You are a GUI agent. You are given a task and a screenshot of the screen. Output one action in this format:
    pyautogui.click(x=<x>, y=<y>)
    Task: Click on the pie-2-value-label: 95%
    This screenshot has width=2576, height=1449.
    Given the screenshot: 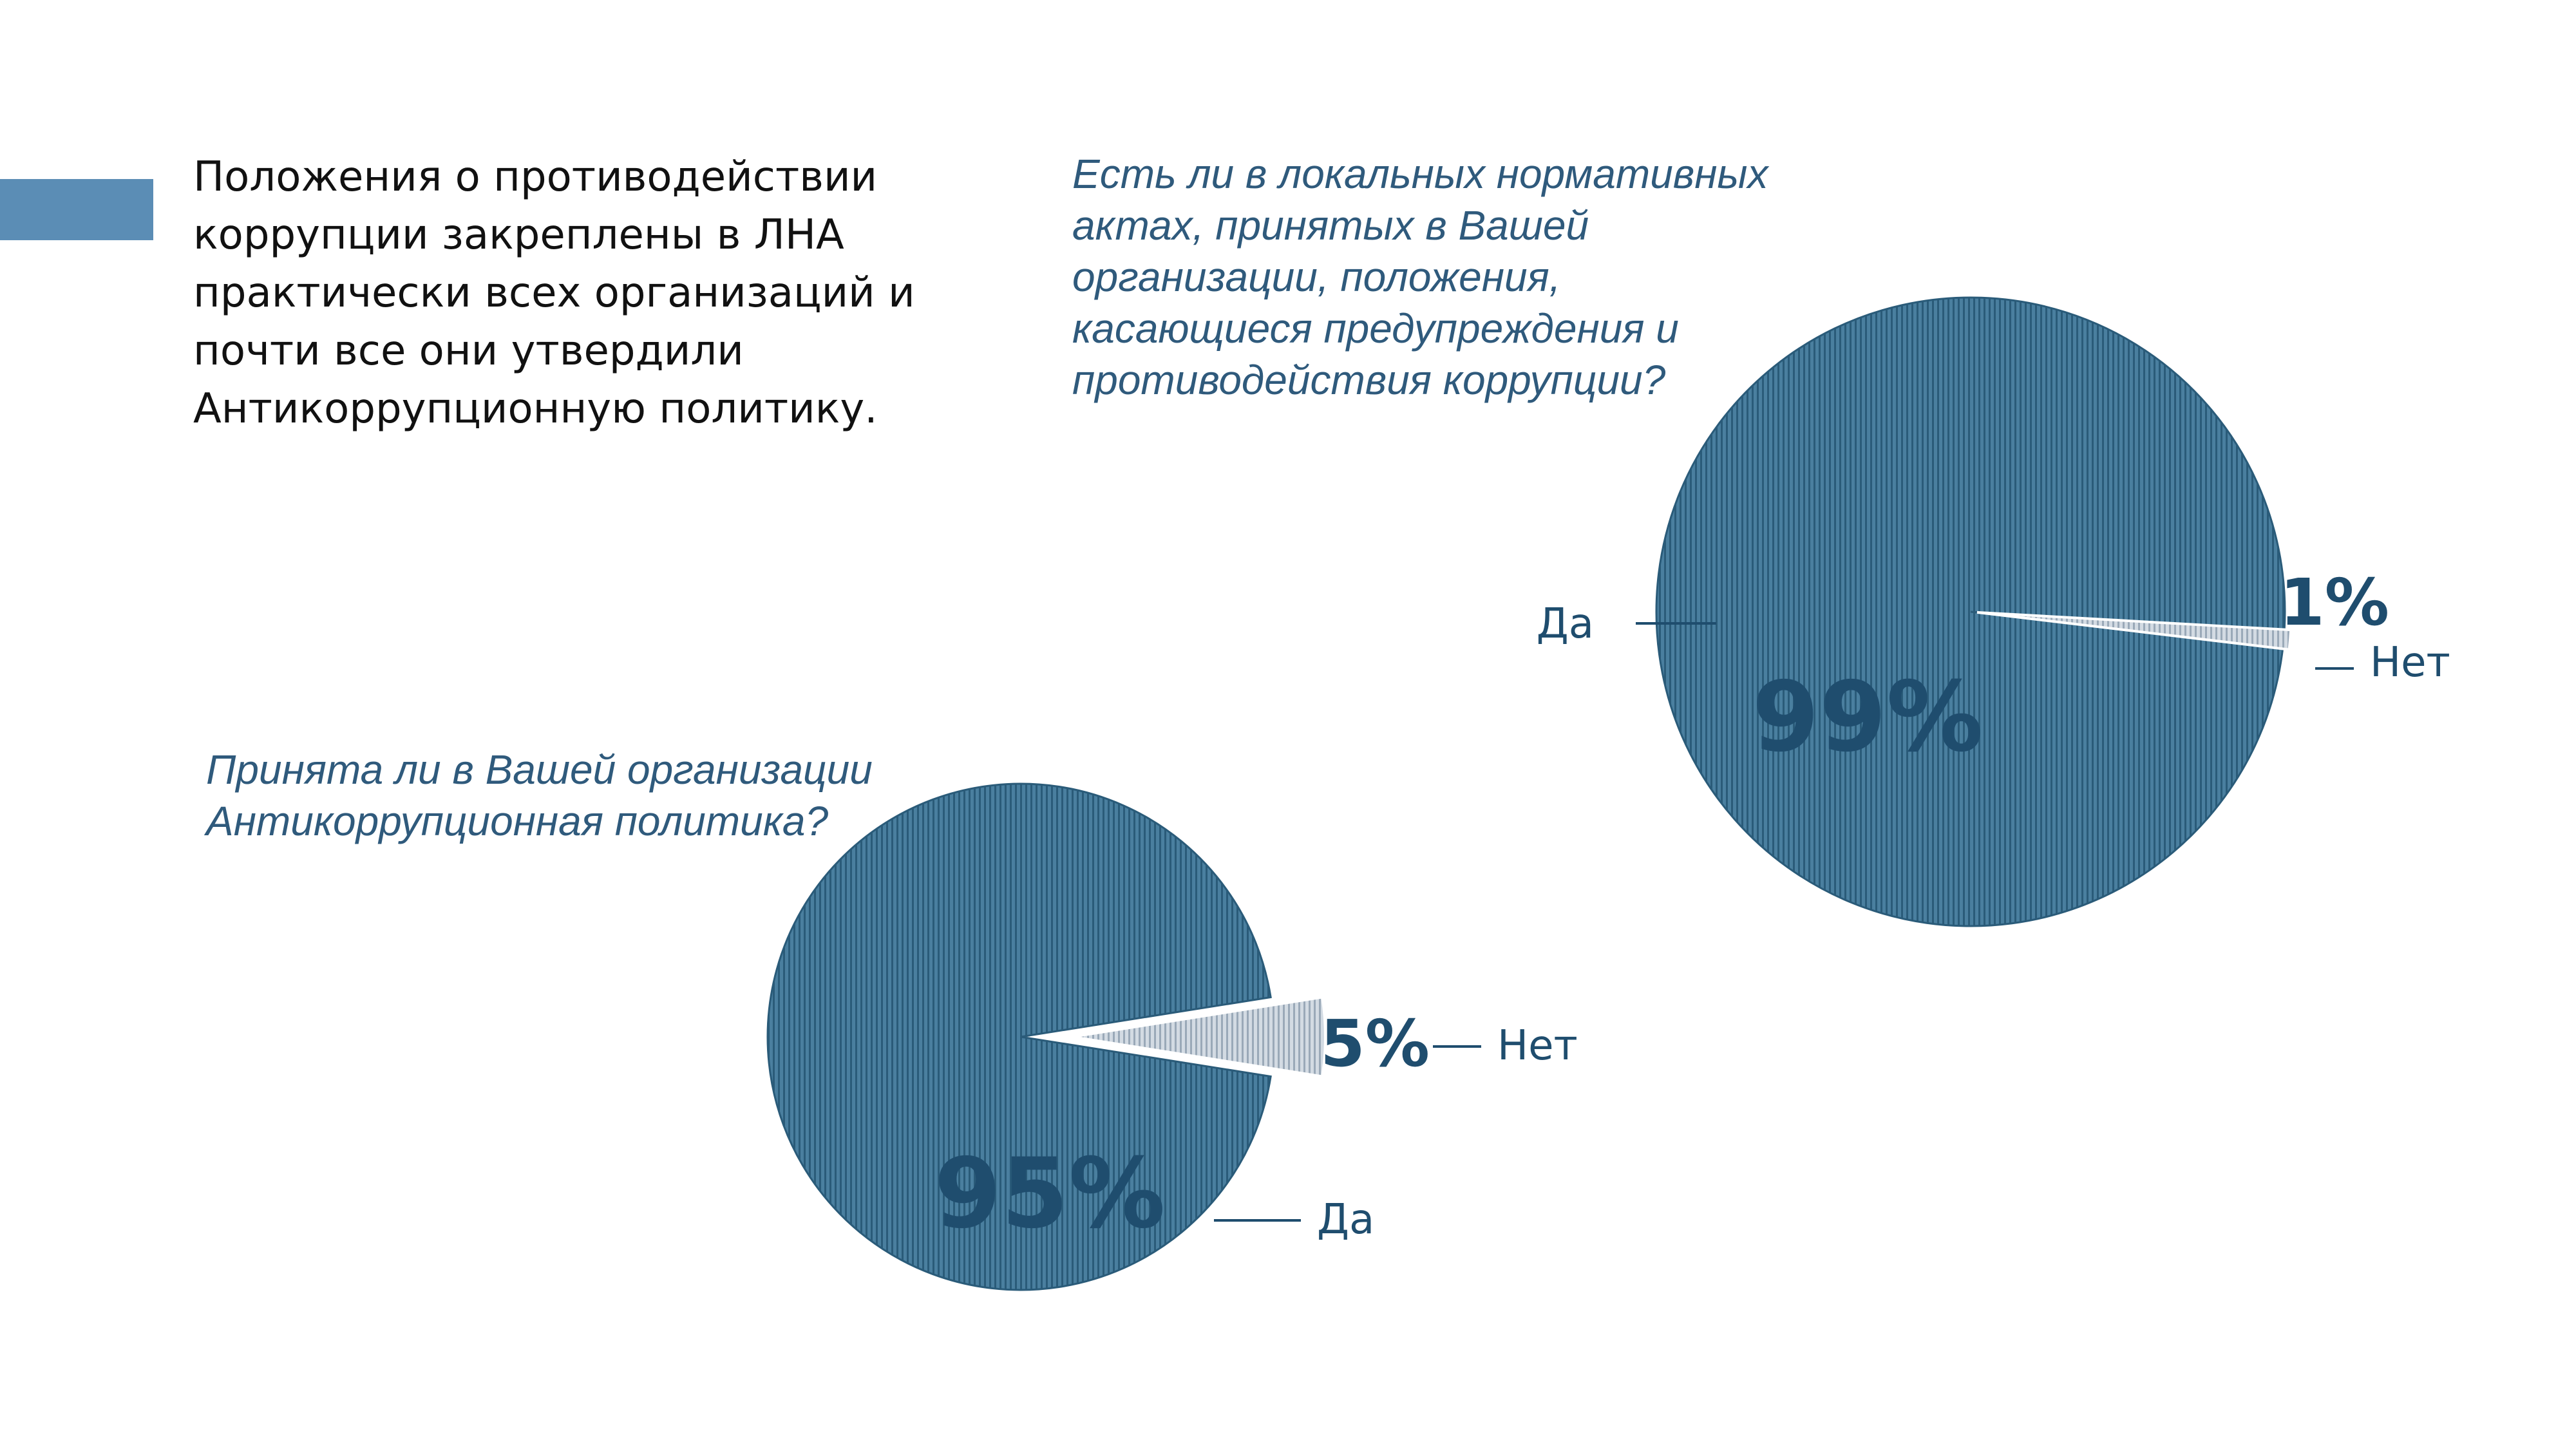 What is the action you would take?
    pyautogui.click(x=1049, y=1194)
    